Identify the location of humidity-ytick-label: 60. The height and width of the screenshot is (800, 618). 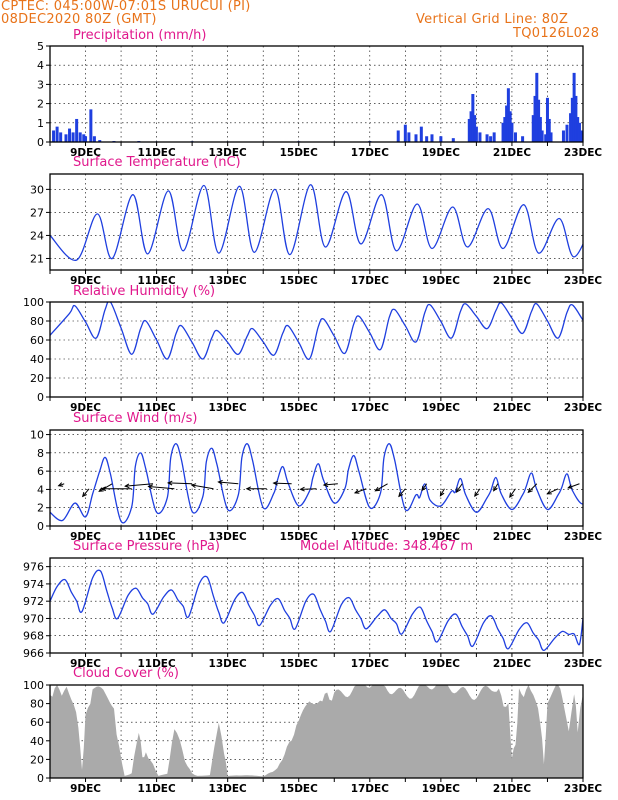
(37, 340).